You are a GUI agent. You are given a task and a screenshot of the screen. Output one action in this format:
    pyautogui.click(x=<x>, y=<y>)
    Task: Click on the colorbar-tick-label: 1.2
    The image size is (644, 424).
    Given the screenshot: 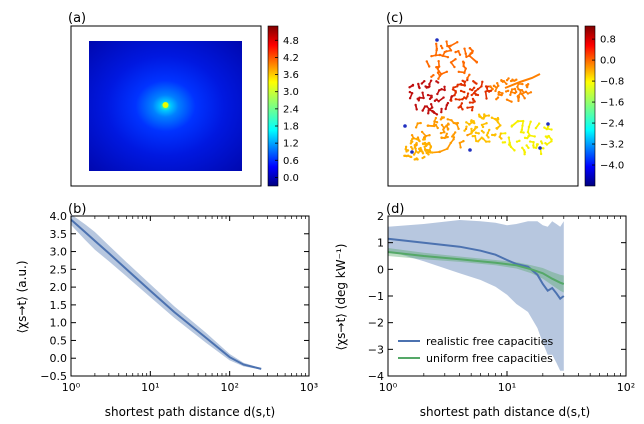 What is the action you would take?
    pyautogui.click(x=291, y=144)
    